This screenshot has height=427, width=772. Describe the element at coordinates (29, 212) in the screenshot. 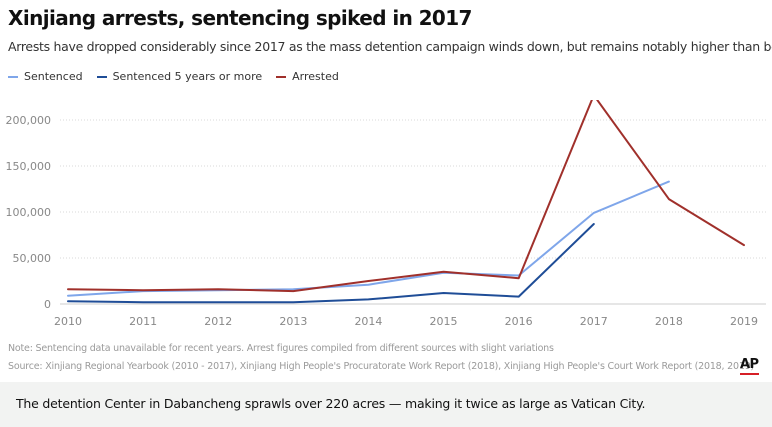

I see `y-tick-label: 100,000` at that location.